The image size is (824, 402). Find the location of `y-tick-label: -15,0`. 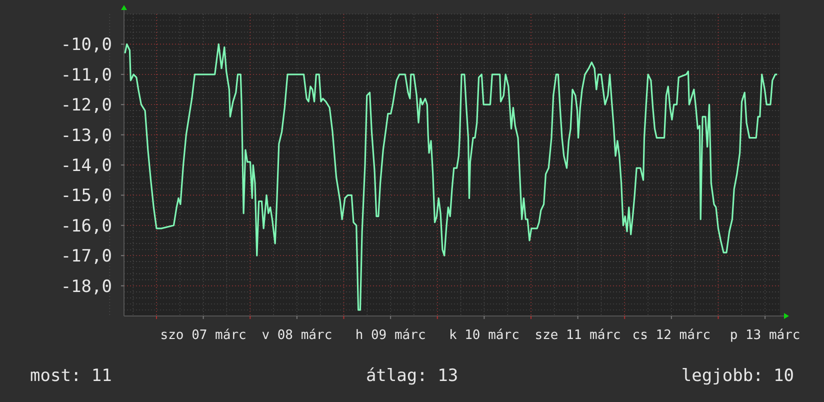

y-tick-label: -15,0 is located at coordinates (86, 196).